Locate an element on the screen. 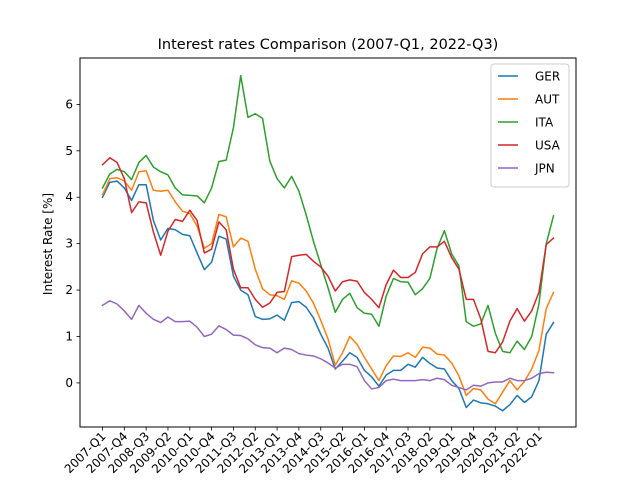 The image size is (640, 480). legend-label-aut: AUT is located at coordinates (547, 100).